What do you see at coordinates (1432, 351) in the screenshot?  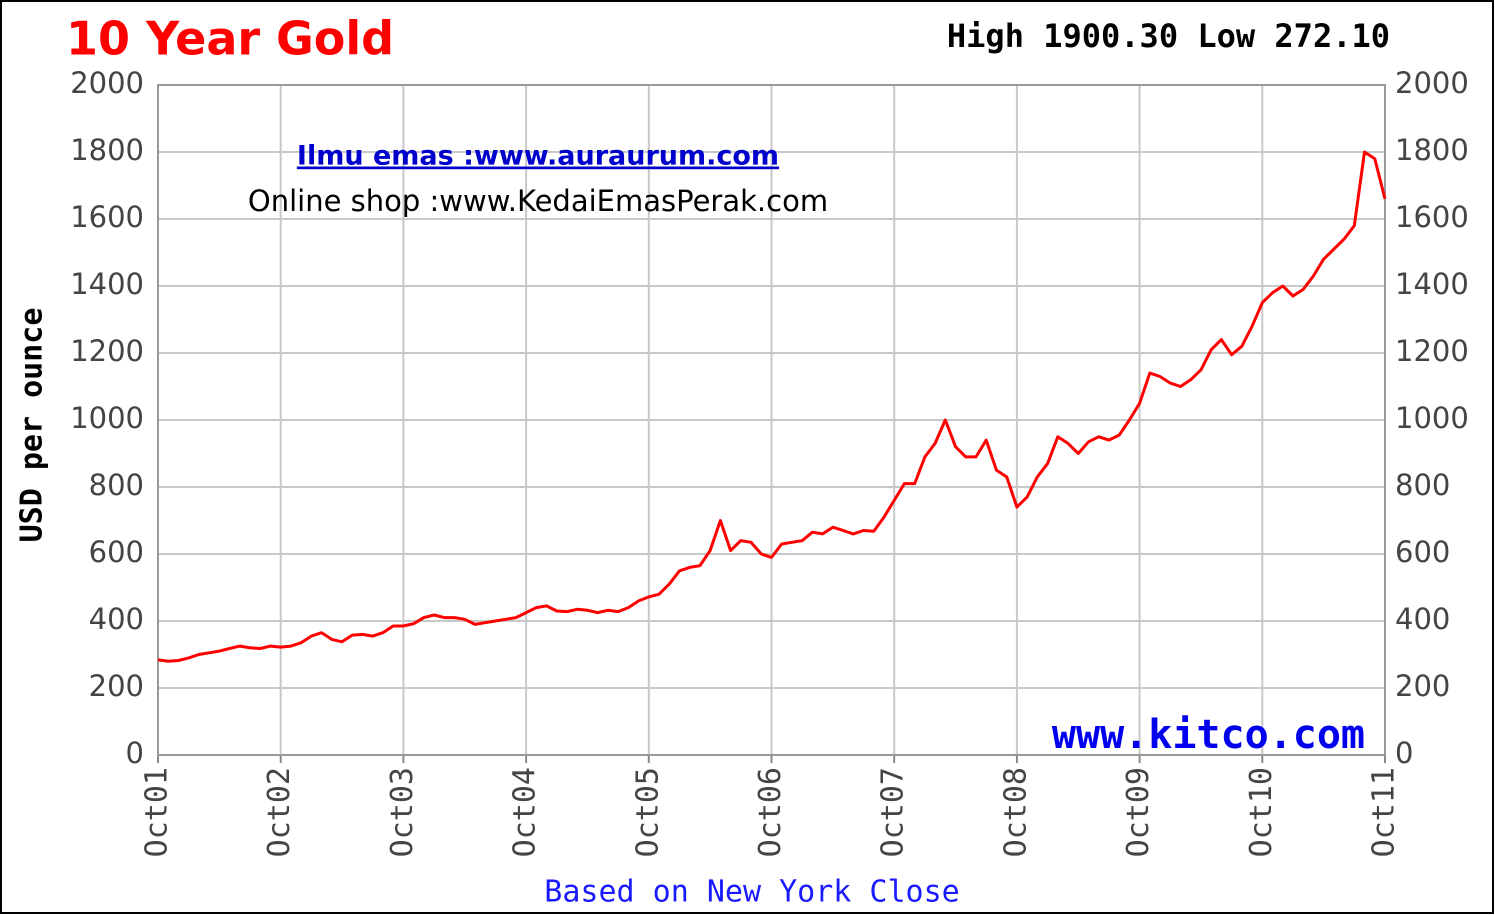 I see `y2-tick-label: 1200` at bounding box center [1432, 351].